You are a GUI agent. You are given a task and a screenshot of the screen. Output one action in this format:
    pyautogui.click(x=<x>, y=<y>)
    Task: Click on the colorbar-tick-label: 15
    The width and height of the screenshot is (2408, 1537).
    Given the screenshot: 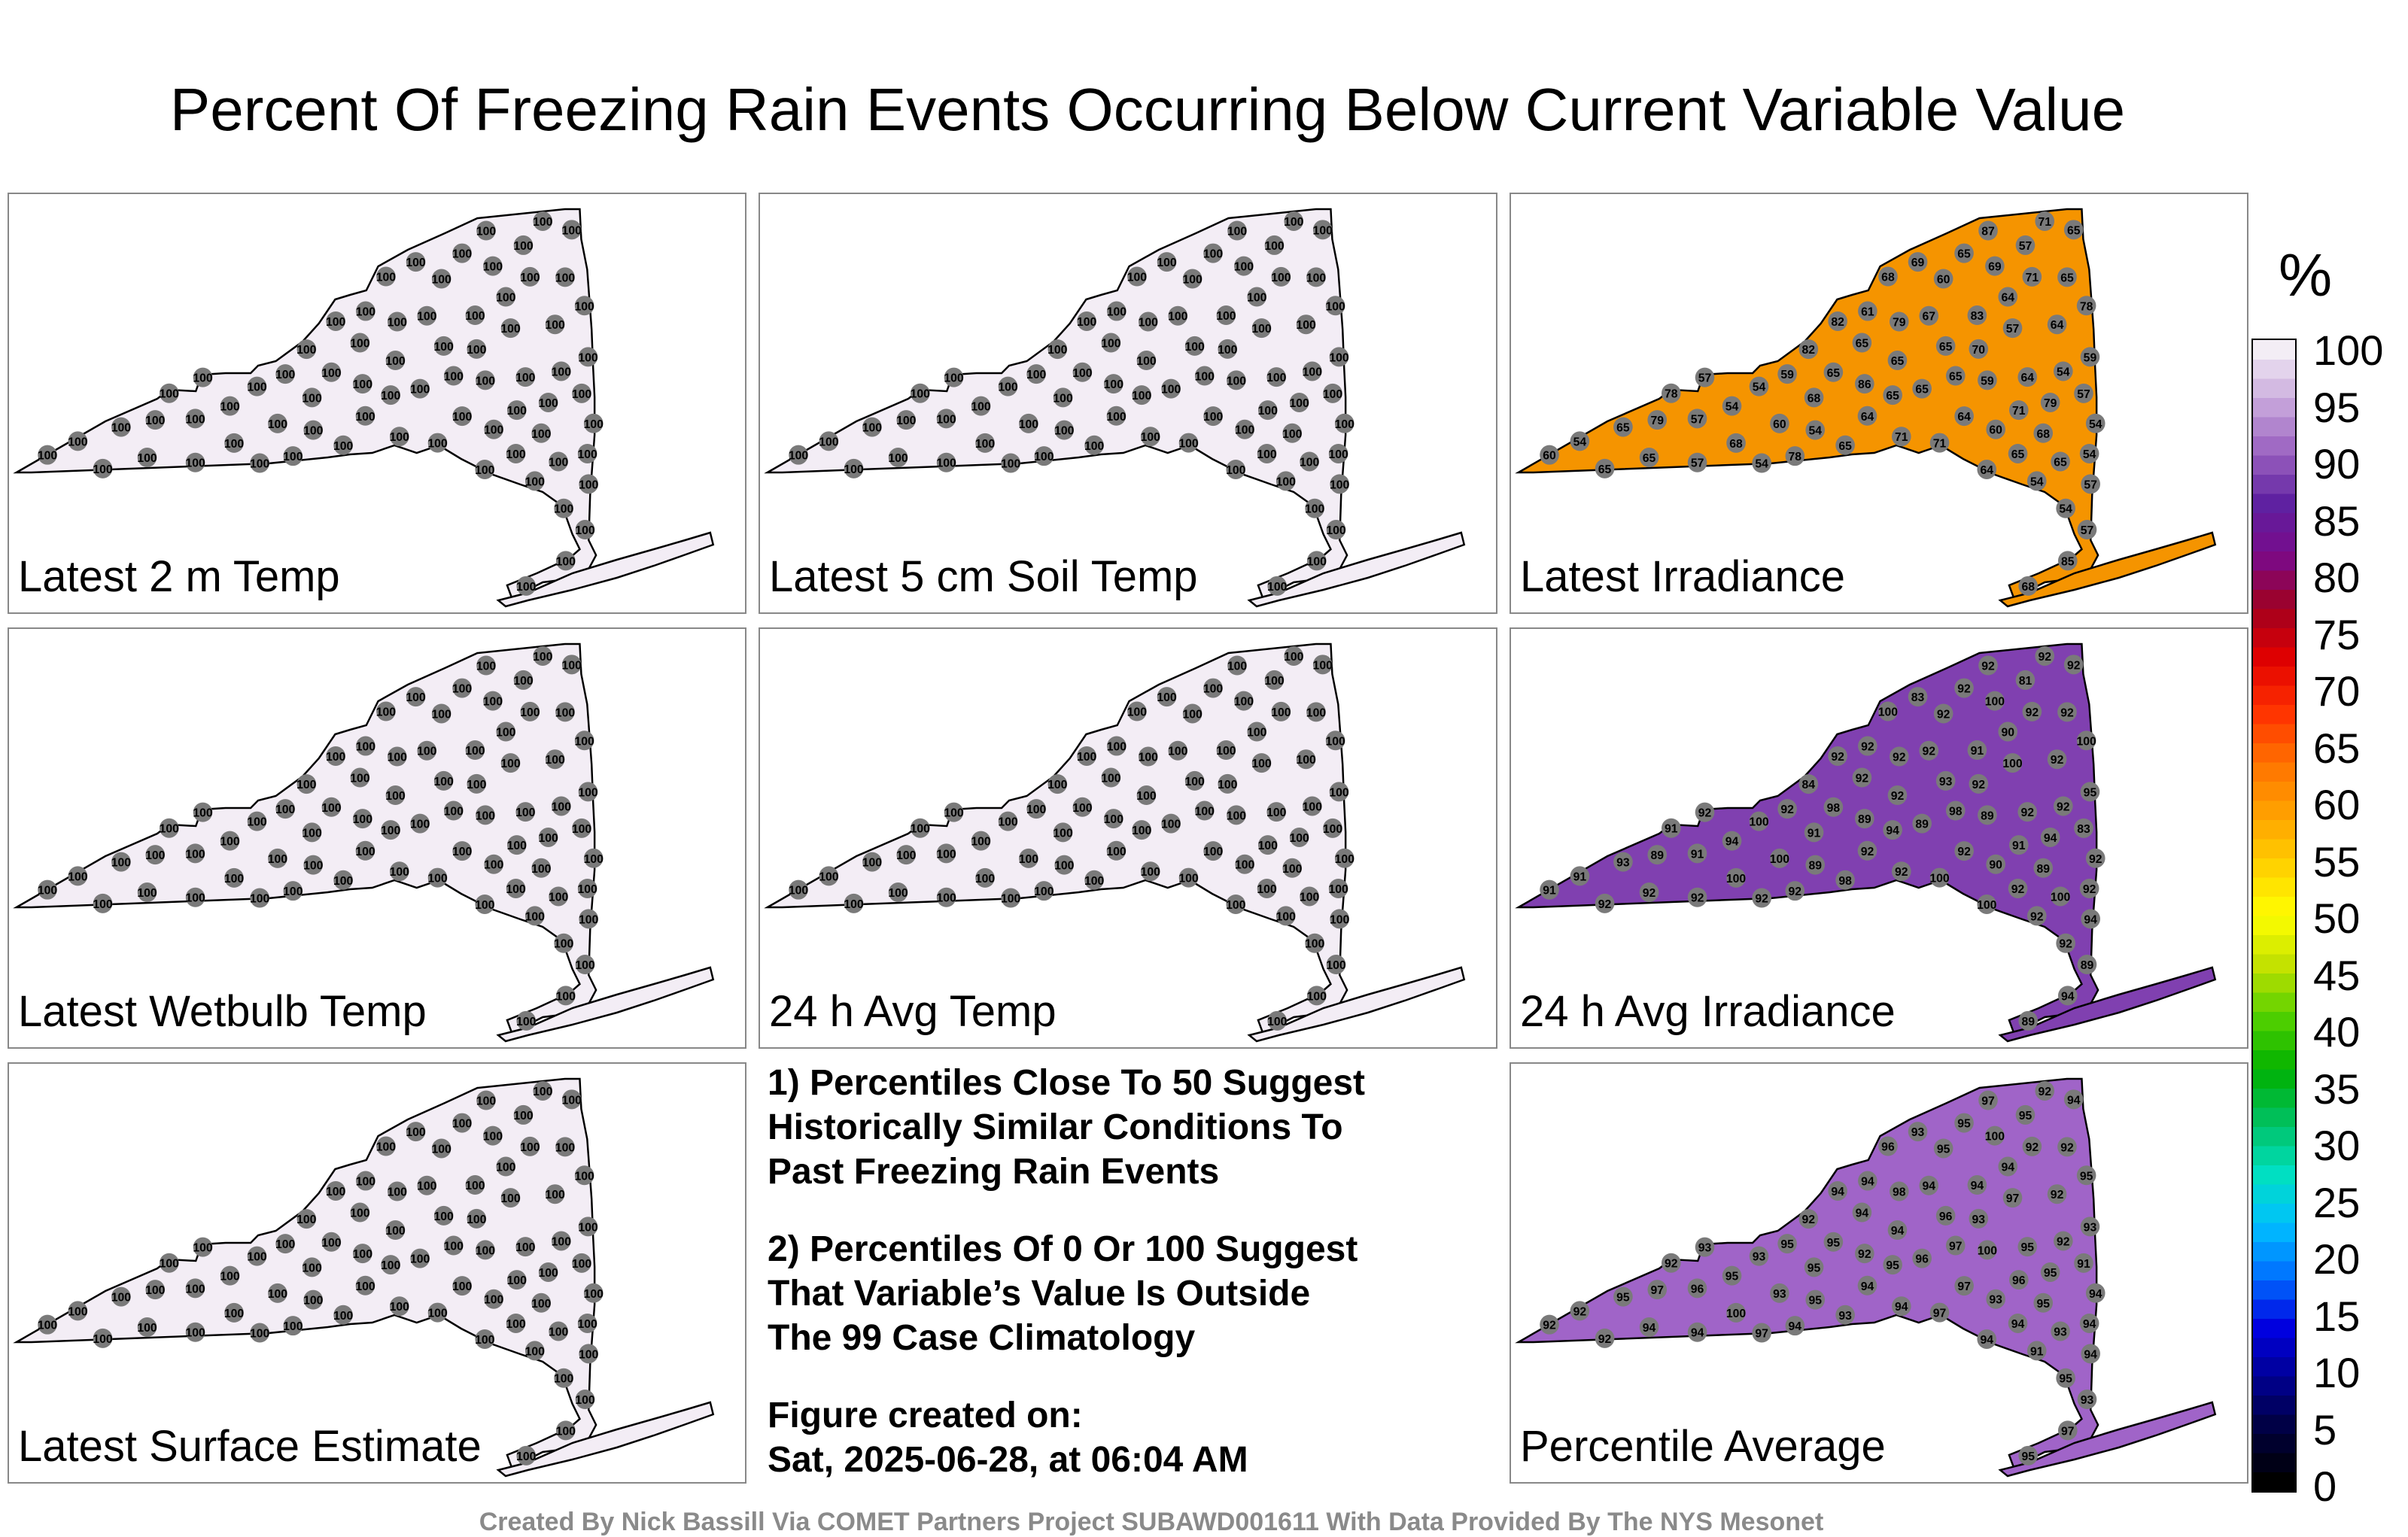 What is the action you would take?
    pyautogui.click(x=2337, y=1316)
    